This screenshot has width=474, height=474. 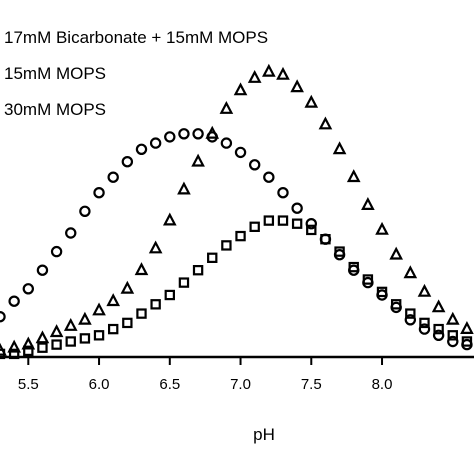 What do you see at coordinates (55, 73) in the screenshot?
I see `legend-label: 15mM MOPS` at bounding box center [55, 73].